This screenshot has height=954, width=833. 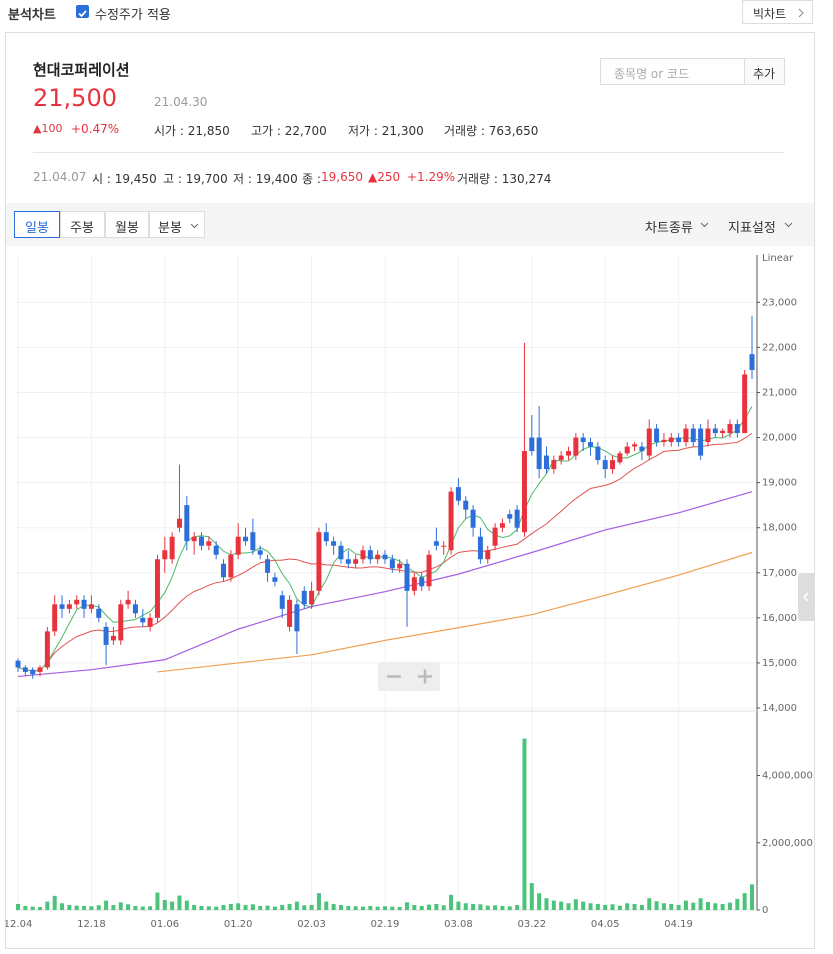 What do you see at coordinates (311, 179) in the screenshot?
I see `hover-close-label: 종 :` at bounding box center [311, 179].